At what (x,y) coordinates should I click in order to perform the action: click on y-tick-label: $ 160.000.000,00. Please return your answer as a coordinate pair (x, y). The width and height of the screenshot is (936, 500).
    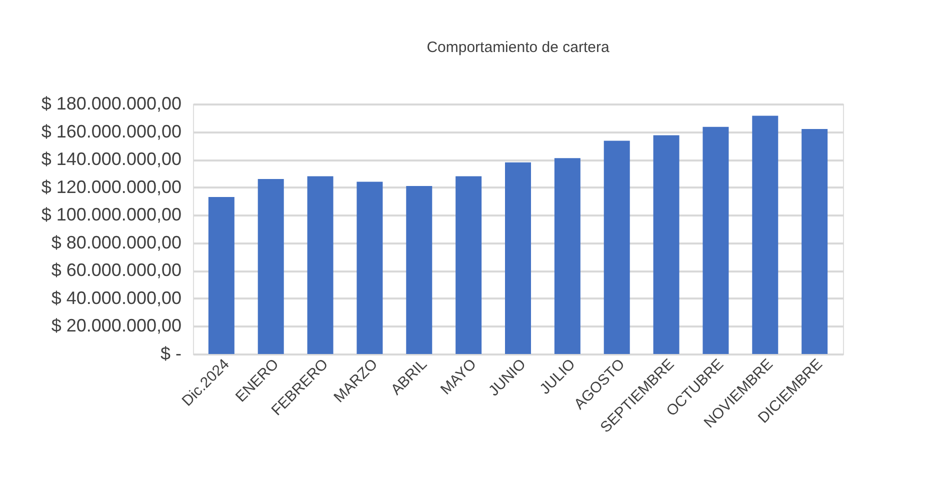
    Looking at the image, I should click on (111, 131).